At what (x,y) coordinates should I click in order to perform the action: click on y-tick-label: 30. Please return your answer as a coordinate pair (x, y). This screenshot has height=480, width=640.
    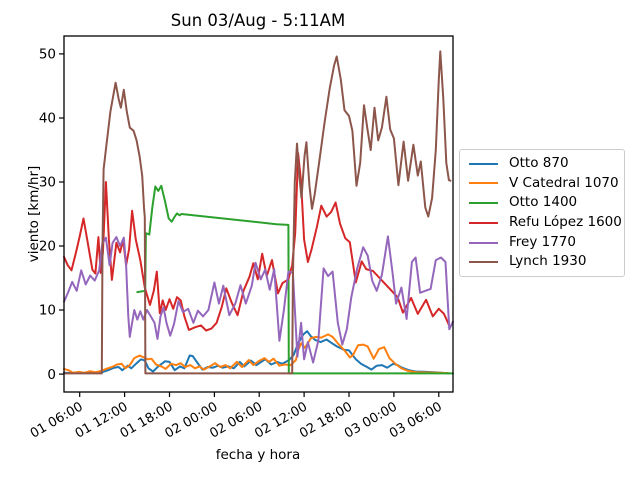
    Looking at the image, I should click on (47, 183).